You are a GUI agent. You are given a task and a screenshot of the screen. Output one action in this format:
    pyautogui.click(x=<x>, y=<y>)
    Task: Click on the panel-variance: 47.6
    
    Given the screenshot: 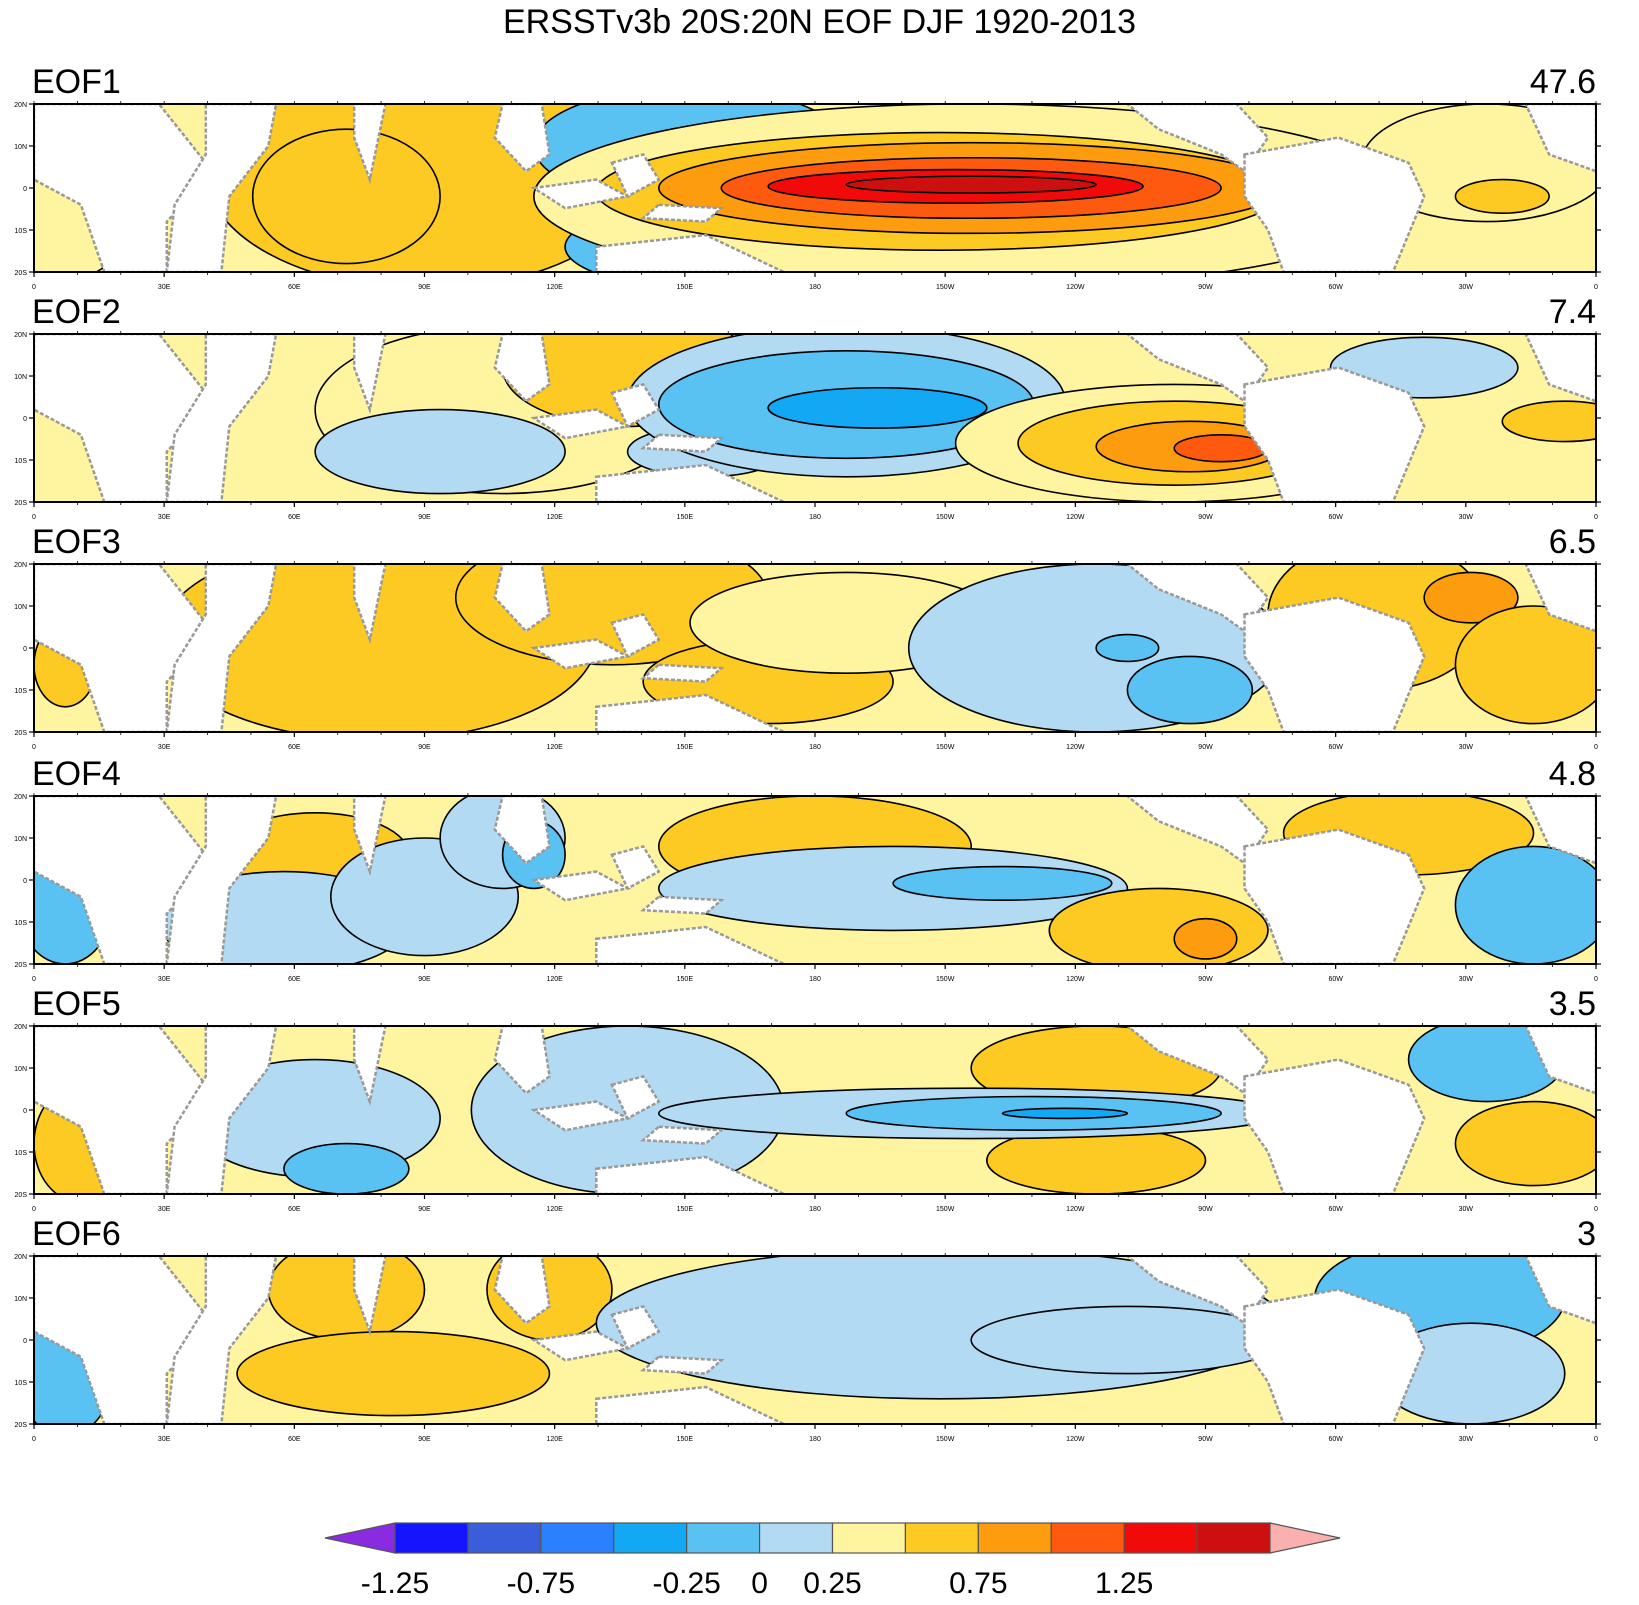 What is the action you would take?
    pyautogui.click(x=1562, y=82)
    